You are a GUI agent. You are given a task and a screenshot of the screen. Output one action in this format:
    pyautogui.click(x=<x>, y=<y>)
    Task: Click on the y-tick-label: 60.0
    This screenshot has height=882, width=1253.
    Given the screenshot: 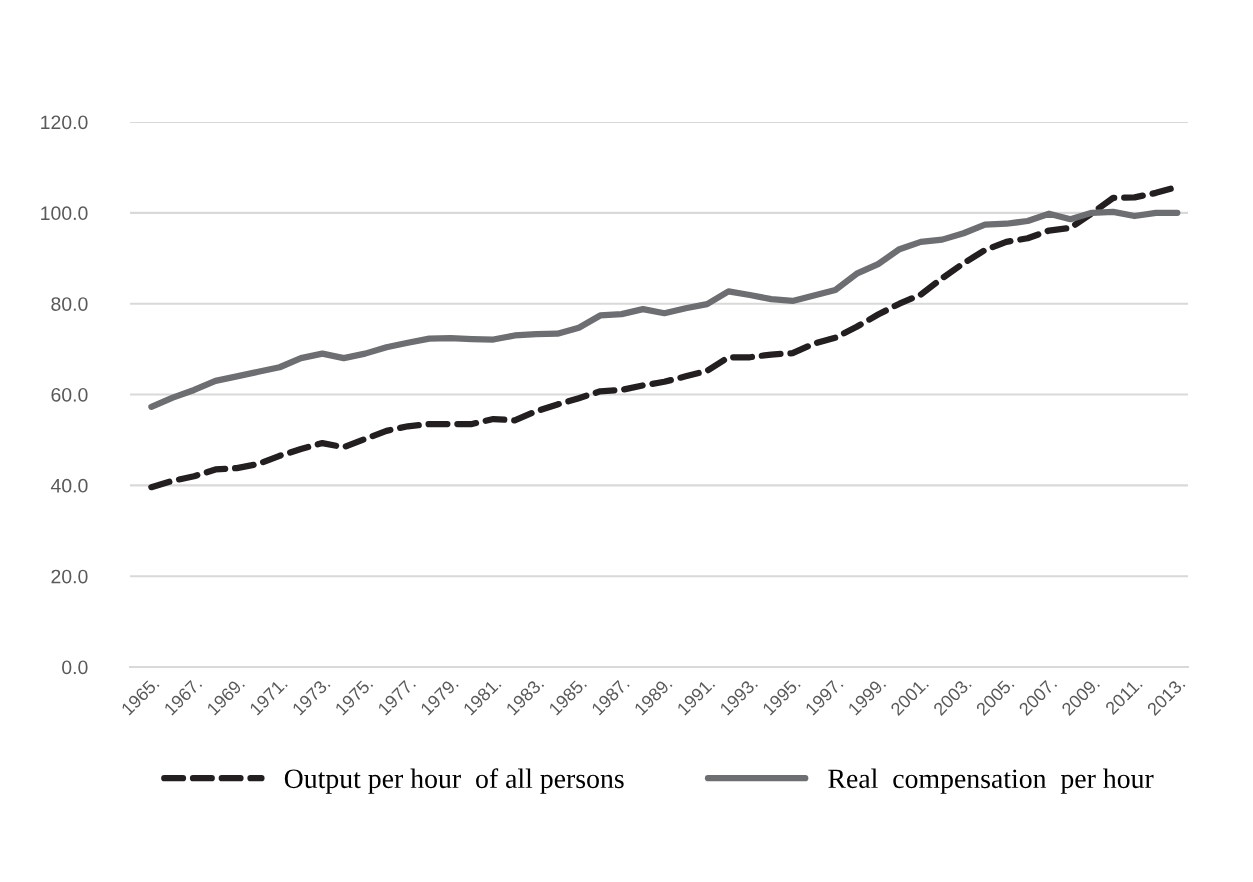 What is the action you would take?
    pyautogui.click(x=69, y=394)
    